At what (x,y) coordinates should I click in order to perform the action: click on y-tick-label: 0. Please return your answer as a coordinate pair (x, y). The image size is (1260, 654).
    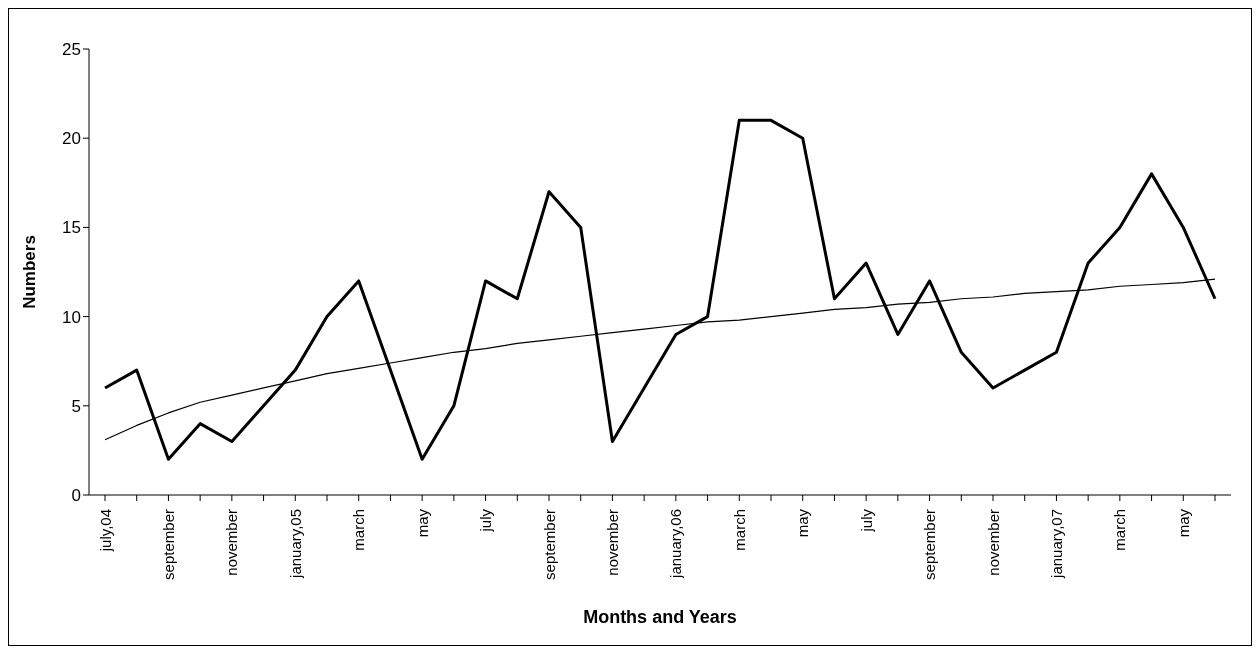
    Looking at the image, I should click on (76, 496).